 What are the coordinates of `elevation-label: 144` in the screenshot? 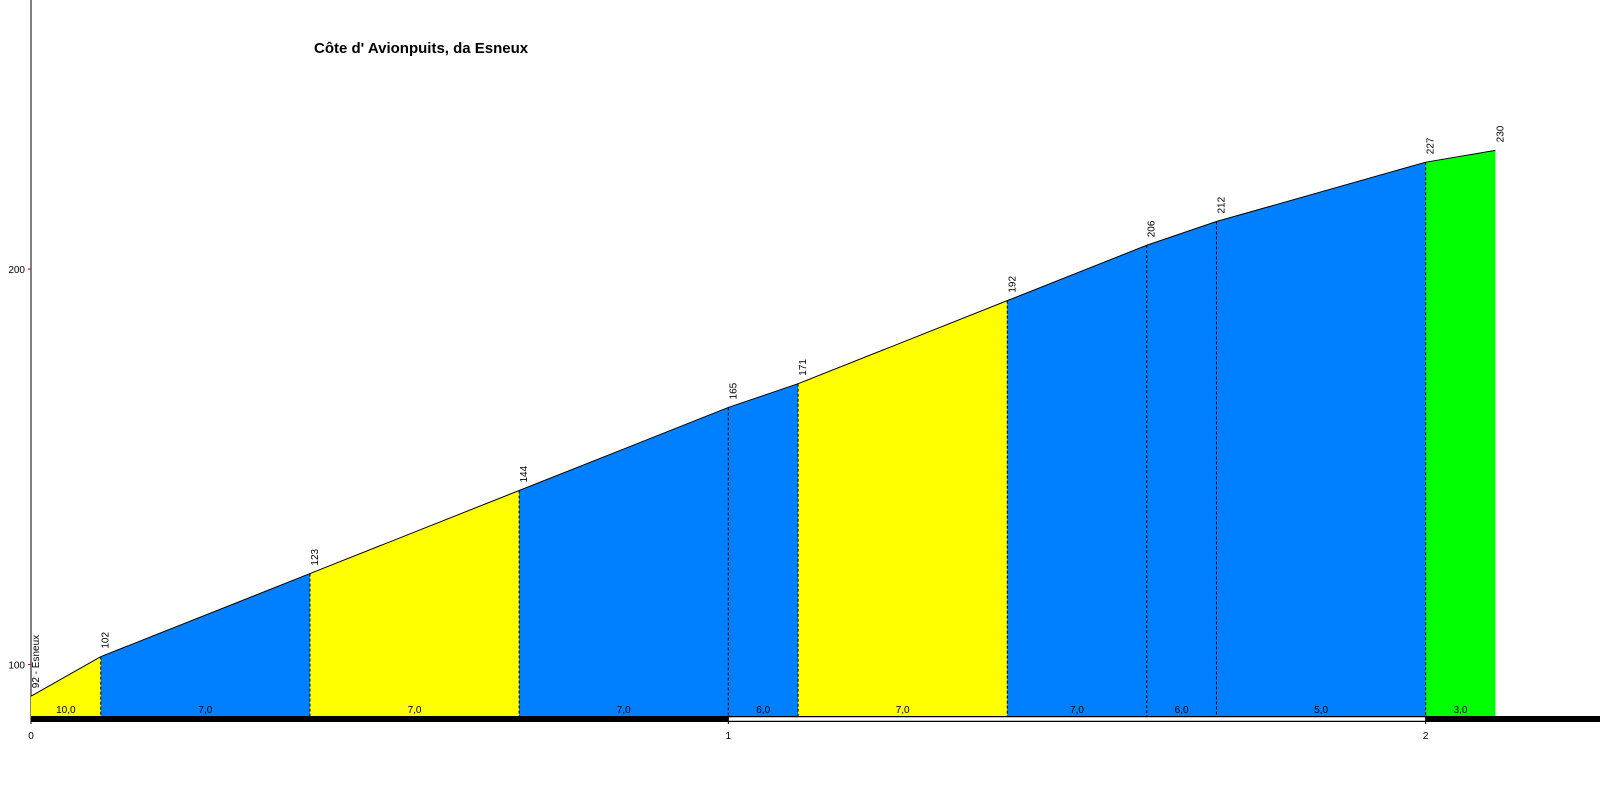 It's located at (524, 473).